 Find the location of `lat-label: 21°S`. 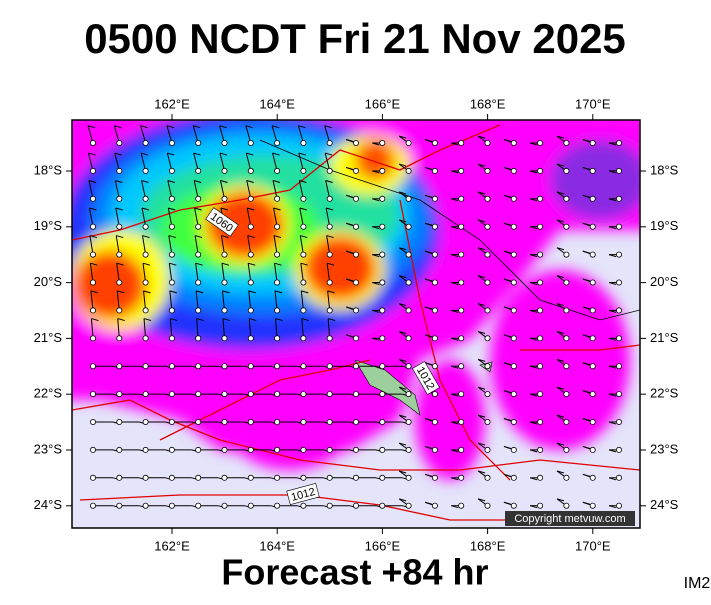

lat-label: 21°S is located at coordinates (48, 337).